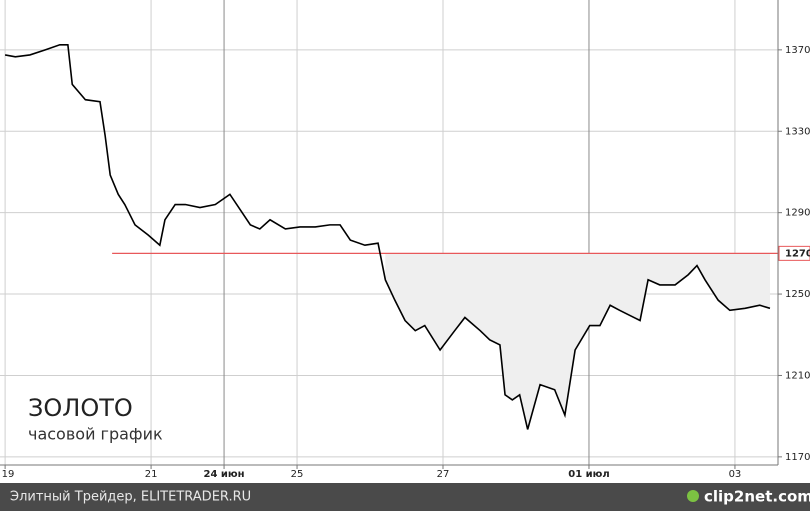 The image size is (810, 511). I want to click on logo-icon, so click(693, 496).